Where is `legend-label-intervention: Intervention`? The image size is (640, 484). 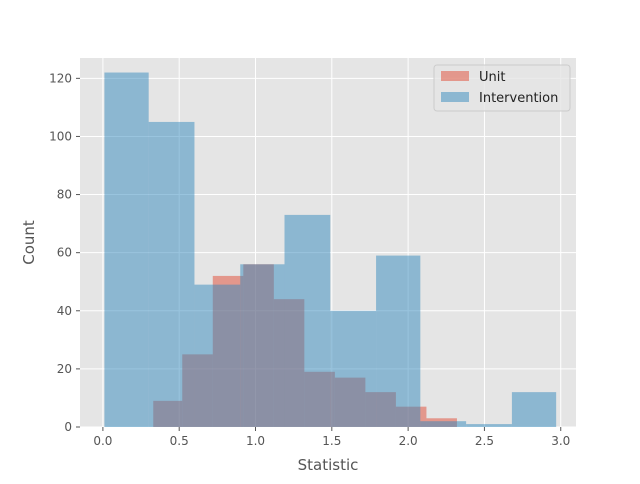
legend-label-intervention: Intervention is located at coordinates (518, 98).